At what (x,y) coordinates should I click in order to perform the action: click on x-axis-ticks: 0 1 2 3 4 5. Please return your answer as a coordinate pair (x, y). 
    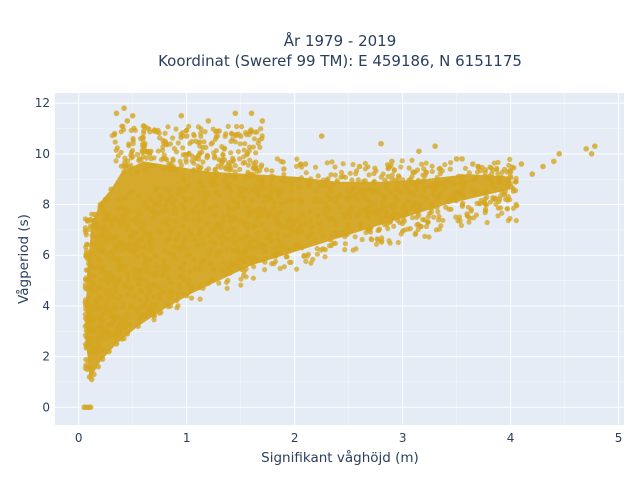
    Looking at the image, I should click on (348, 438).